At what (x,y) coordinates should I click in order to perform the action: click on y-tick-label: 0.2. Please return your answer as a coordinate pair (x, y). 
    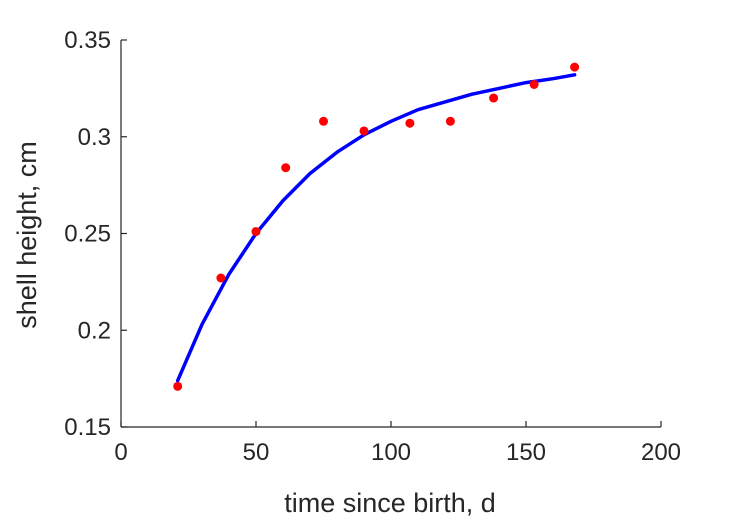
    Looking at the image, I should click on (94, 330).